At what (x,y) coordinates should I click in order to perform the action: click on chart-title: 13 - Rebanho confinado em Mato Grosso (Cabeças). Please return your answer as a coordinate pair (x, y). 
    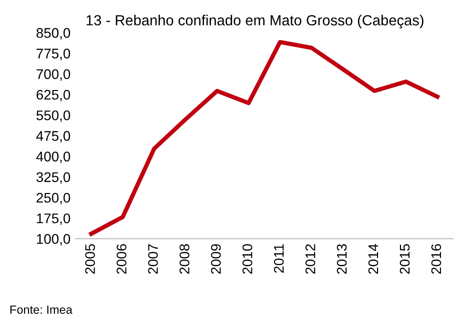
    Looking at the image, I should click on (255, 21).